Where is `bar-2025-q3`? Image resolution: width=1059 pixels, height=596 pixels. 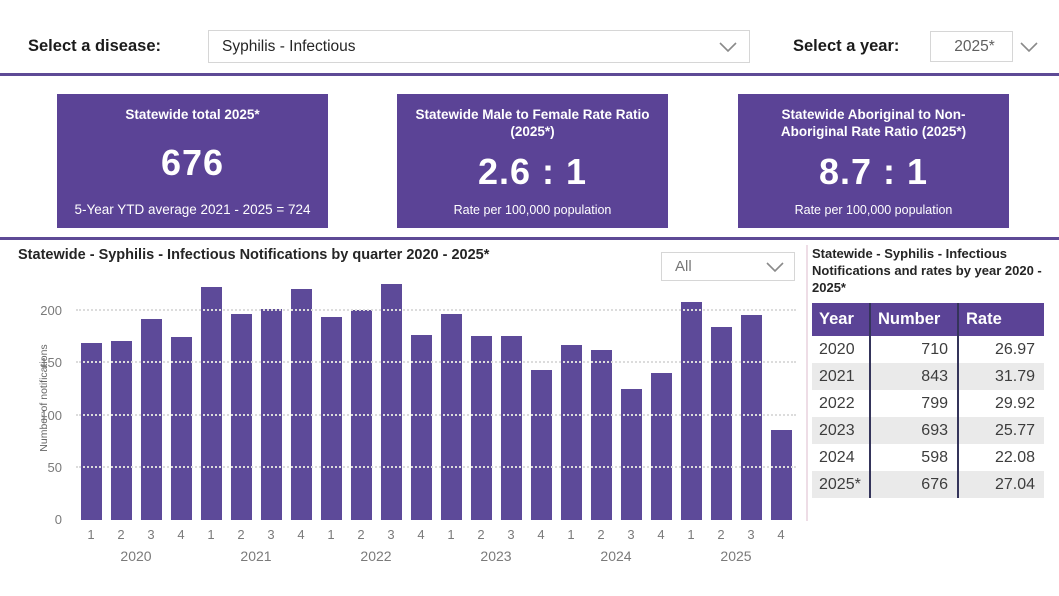 bar-2025-q3 is located at coordinates (751, 417).